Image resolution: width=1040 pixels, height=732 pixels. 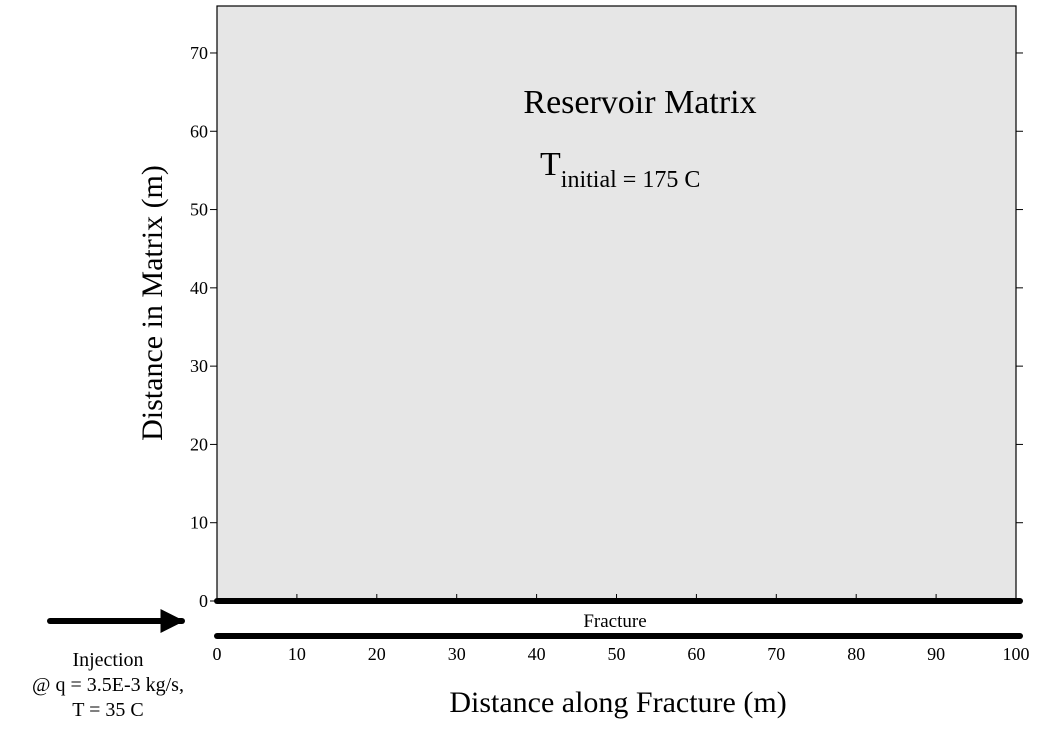 I want to click on injection-label-line2: @ q = 3.5E-3 kg/s,, so click(x=108, y=685).